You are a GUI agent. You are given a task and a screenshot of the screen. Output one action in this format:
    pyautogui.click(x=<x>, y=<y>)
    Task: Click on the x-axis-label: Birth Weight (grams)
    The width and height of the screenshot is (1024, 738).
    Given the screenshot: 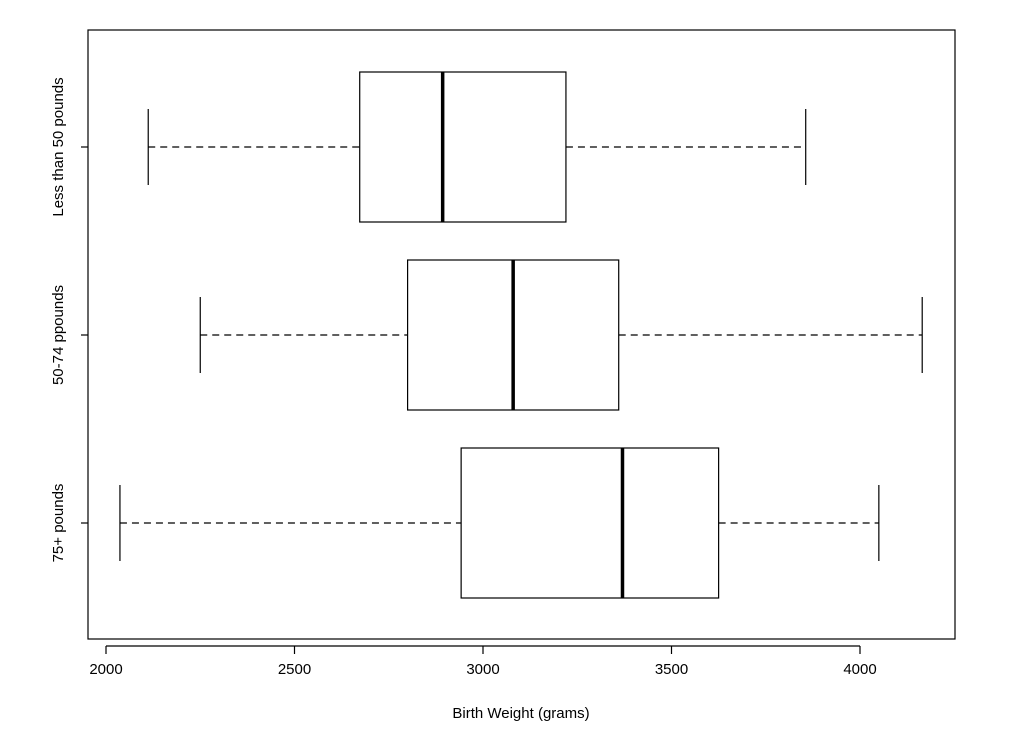 What is the action you would take?
    pyautogui.click(x=520, y=713)
    